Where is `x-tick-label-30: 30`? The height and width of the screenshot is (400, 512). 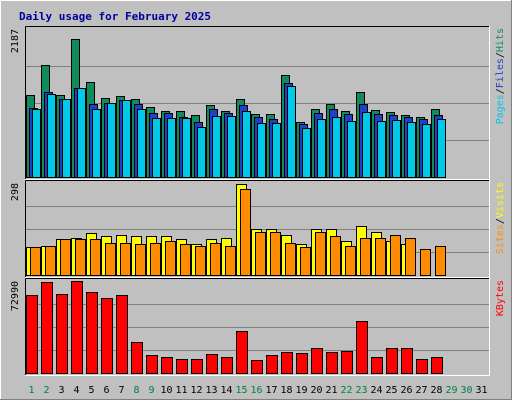
x-tick-label-30: 30 is located at coordinates (466, 390).